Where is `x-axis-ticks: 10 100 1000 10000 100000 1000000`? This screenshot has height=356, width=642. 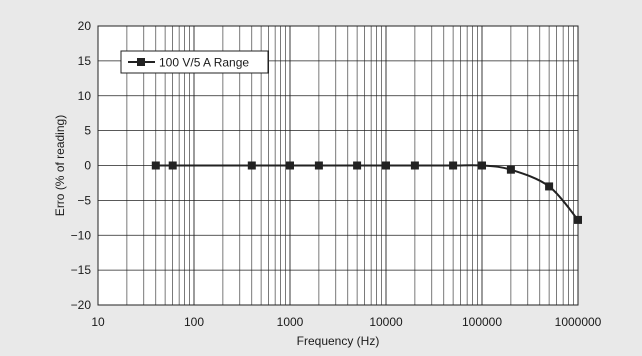
x-axis-ticks: 10 100 1000 10000 100000 1000000 is located at coordinates (346, 322).